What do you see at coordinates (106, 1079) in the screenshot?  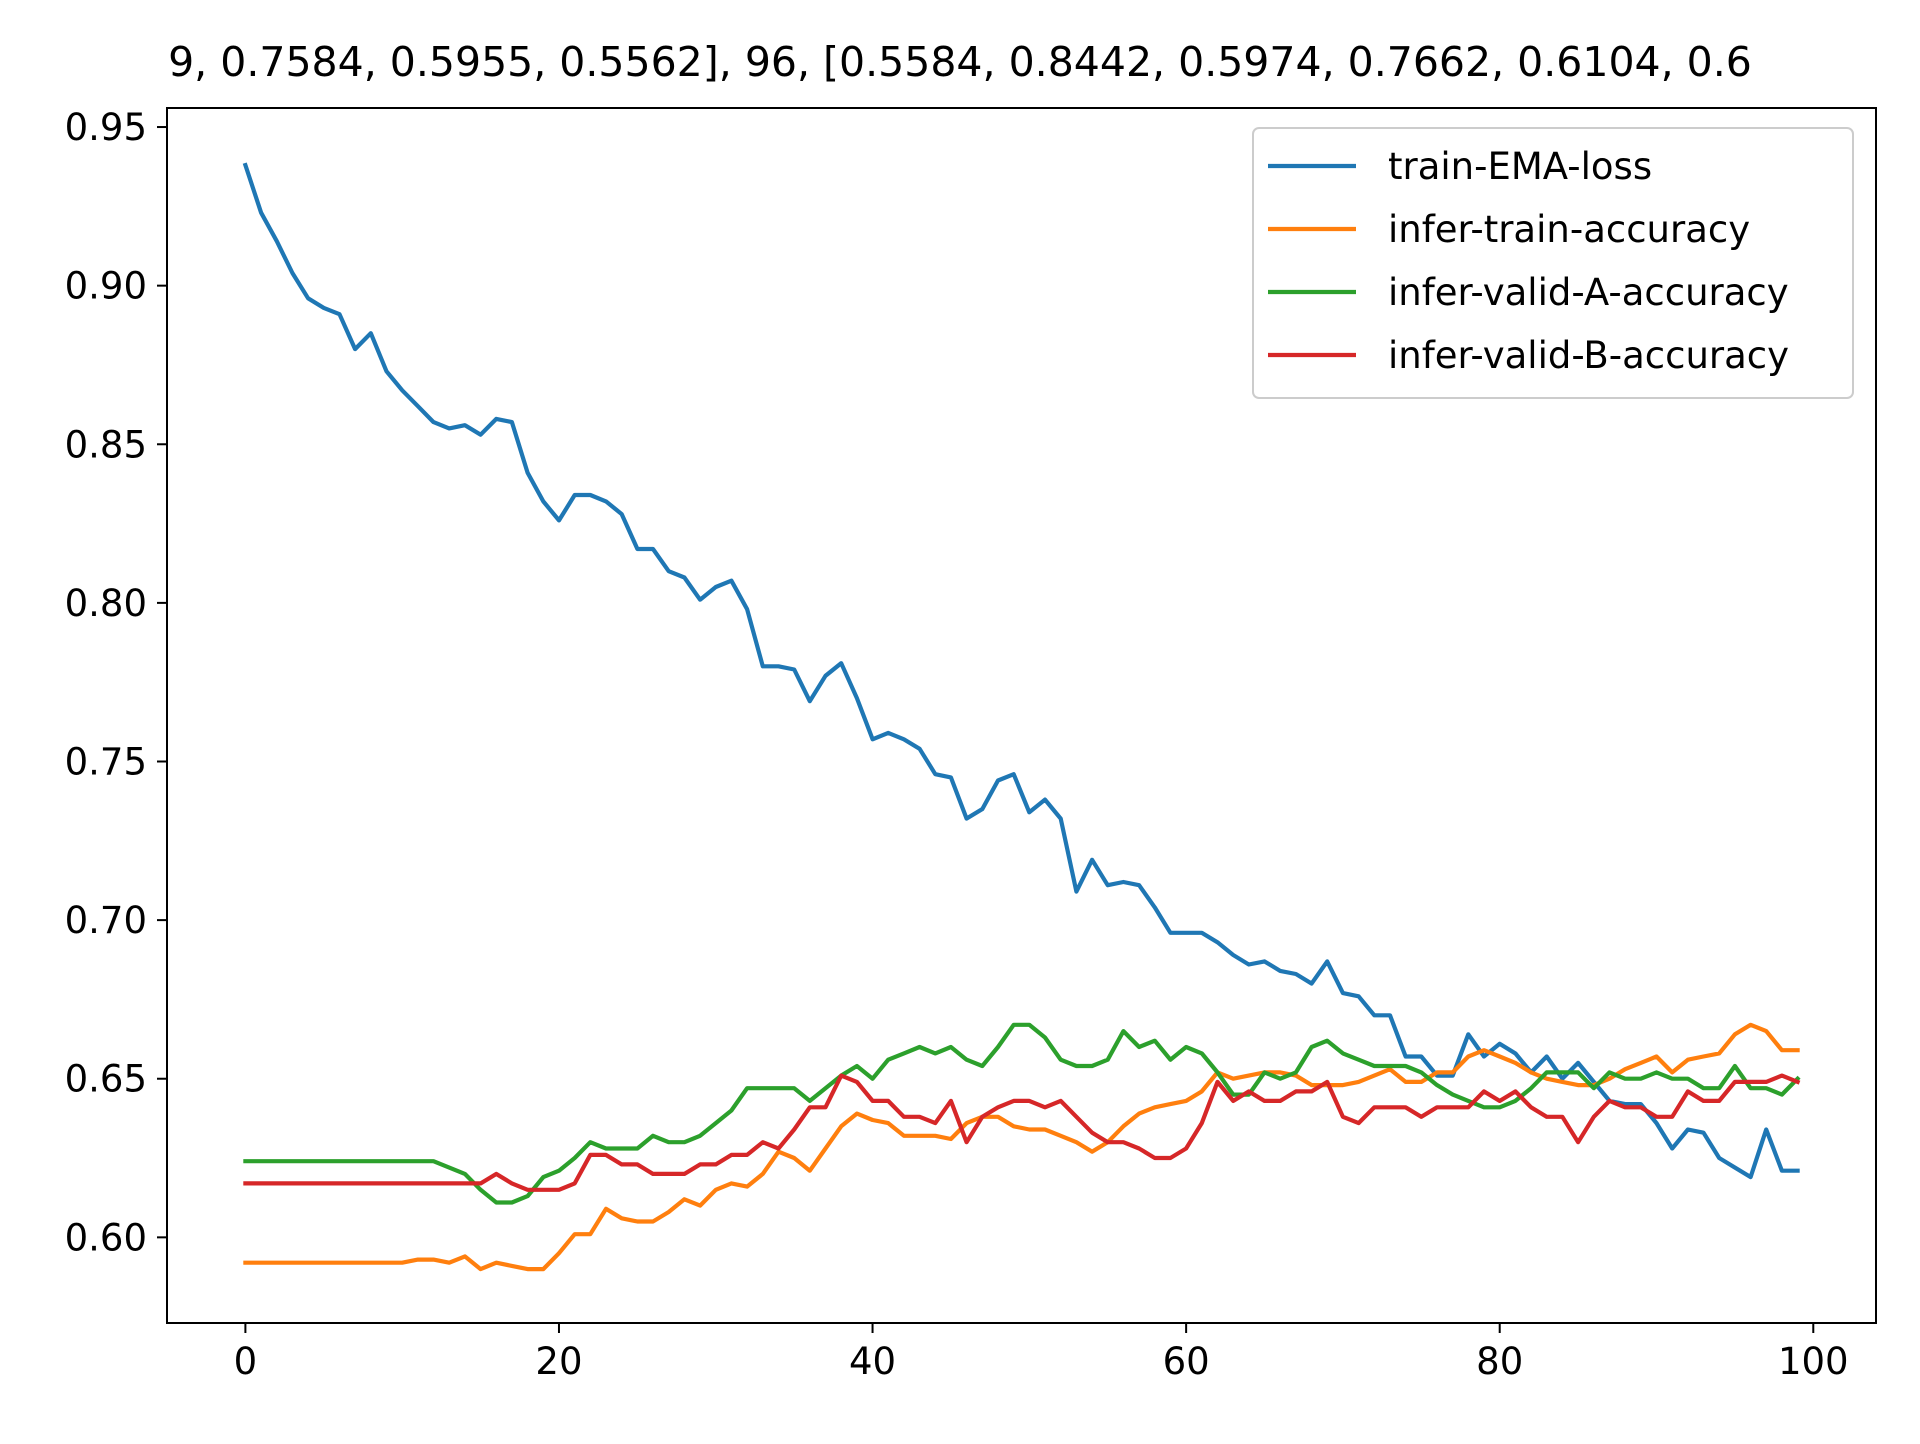 I see `y-tick-label: 0.65` at bounding box center [106, 1079].